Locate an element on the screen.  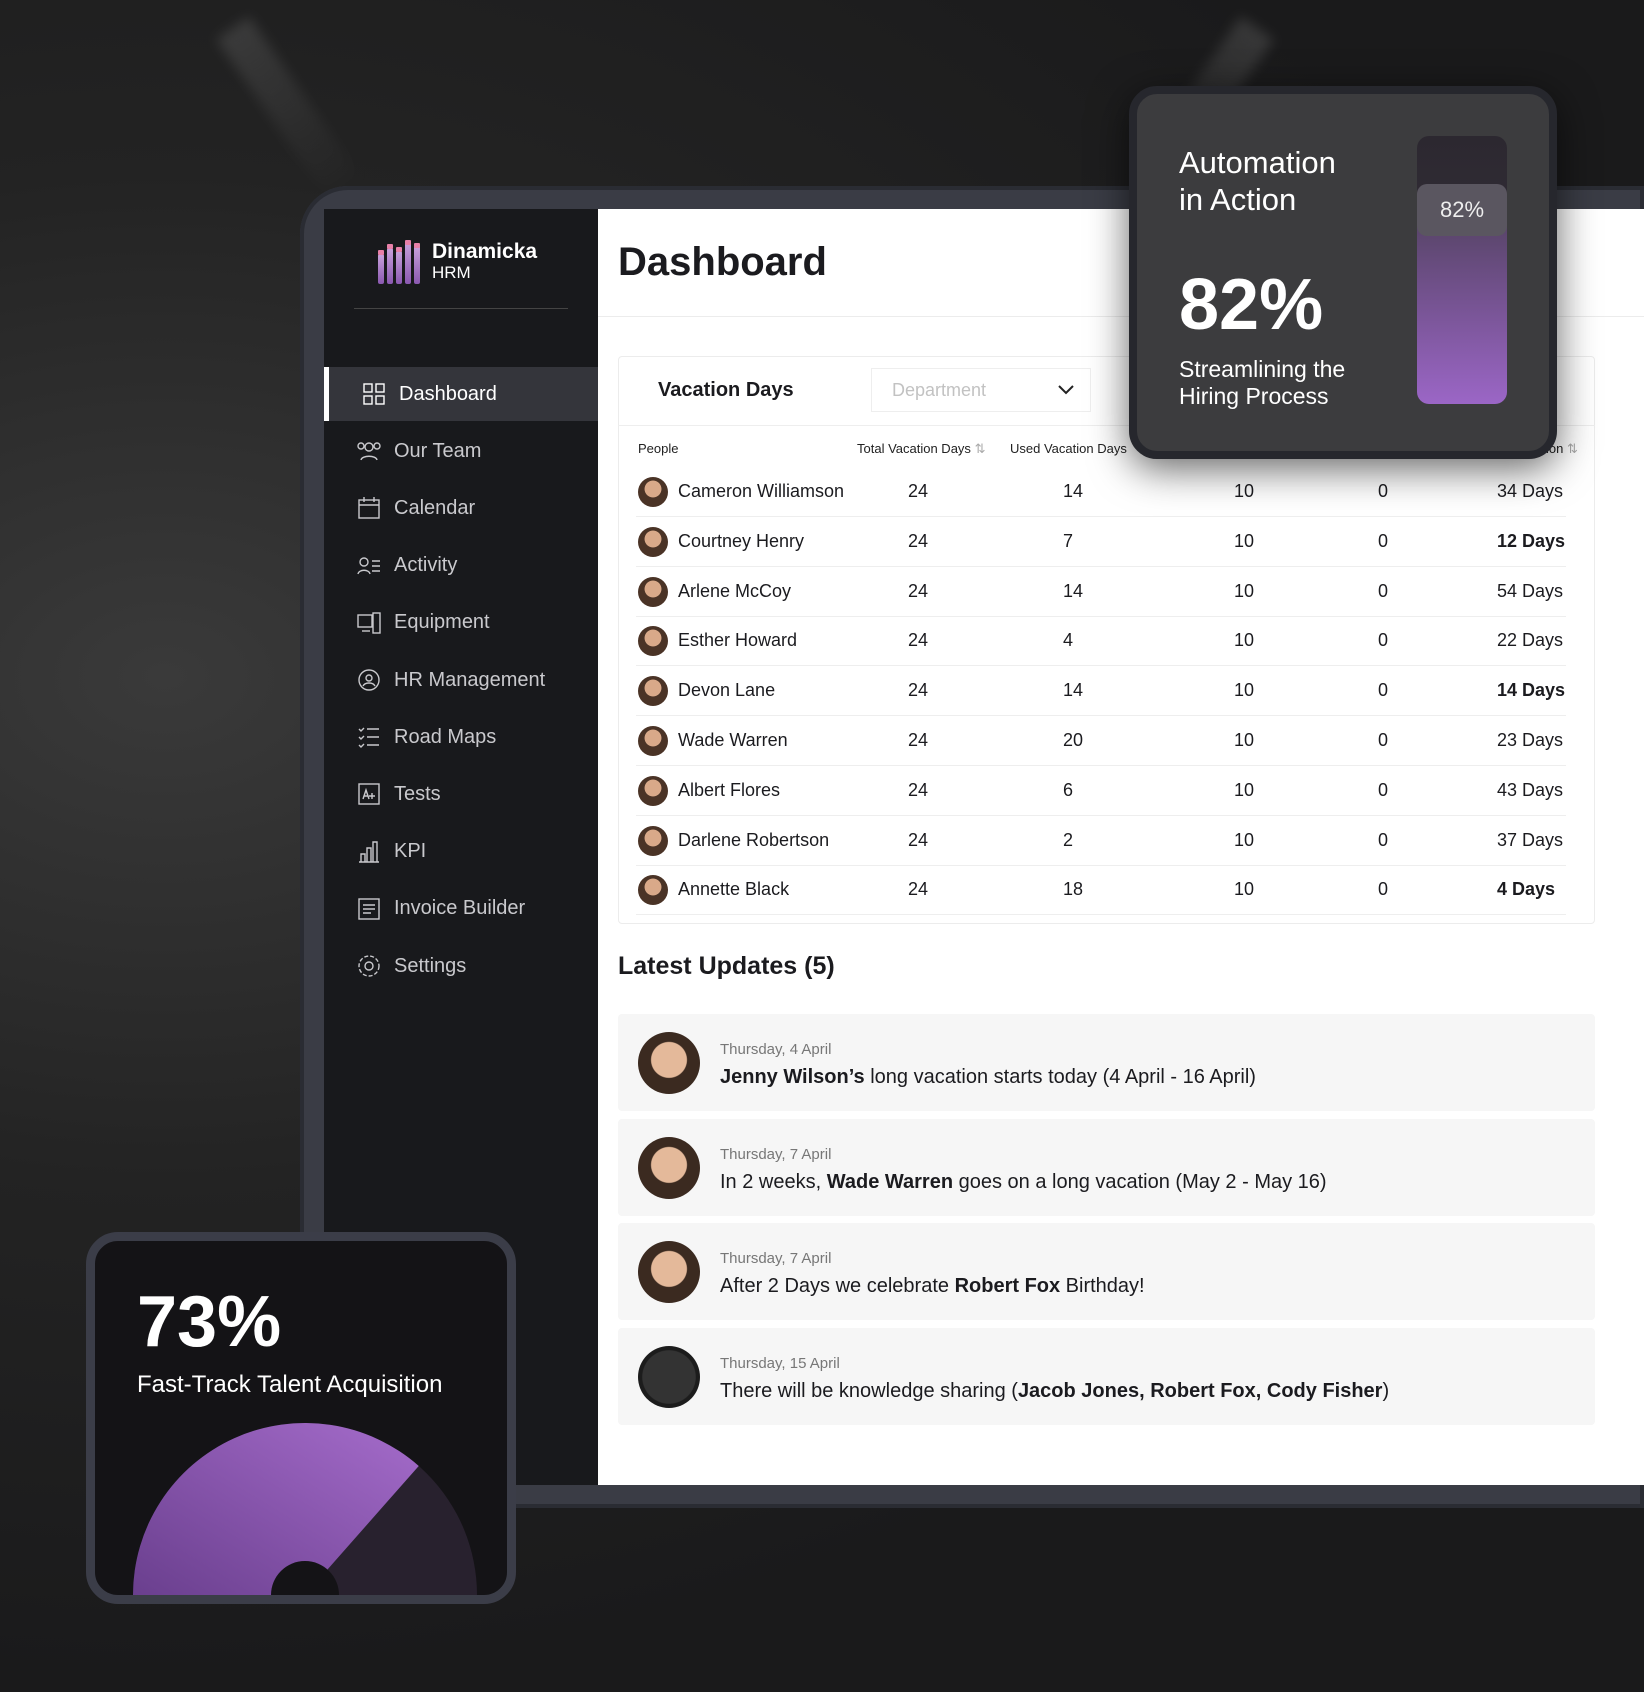
chevron-down-icon is located at coordinates (1066, 390).